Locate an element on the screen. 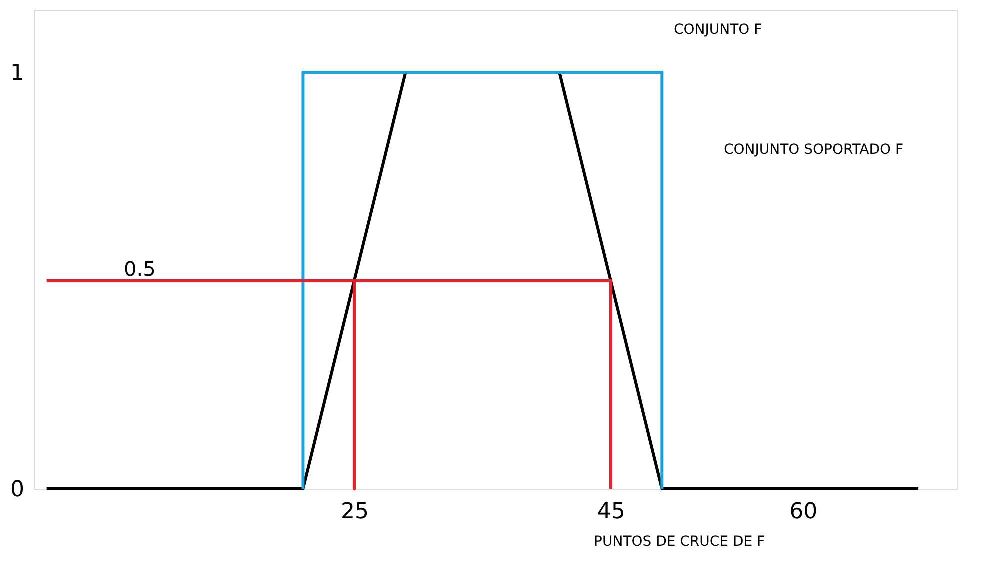 The height and width of the screenshot is (582, 987). annotation: CONJUNTO F is located at coordinates (718, 30).